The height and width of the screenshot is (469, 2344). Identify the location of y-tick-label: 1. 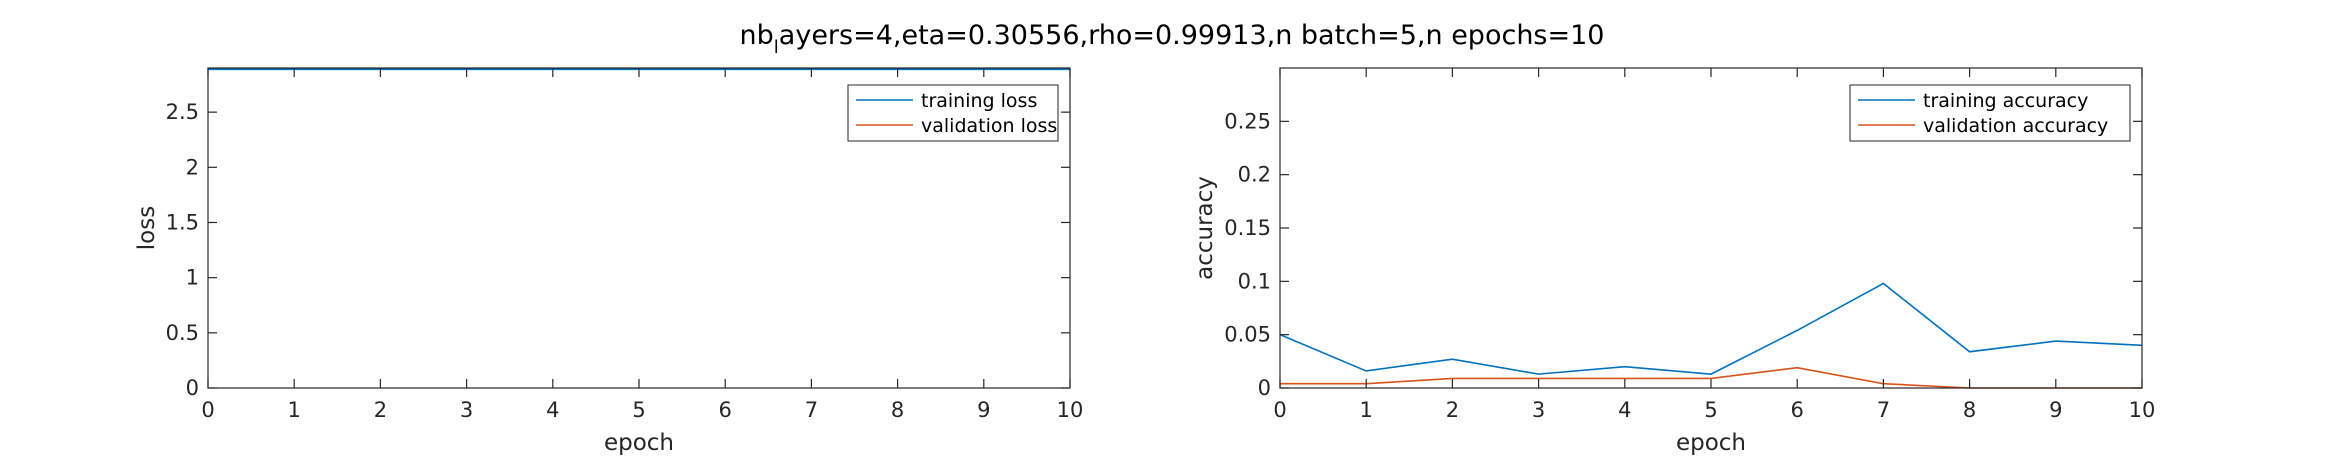
(192, 278).